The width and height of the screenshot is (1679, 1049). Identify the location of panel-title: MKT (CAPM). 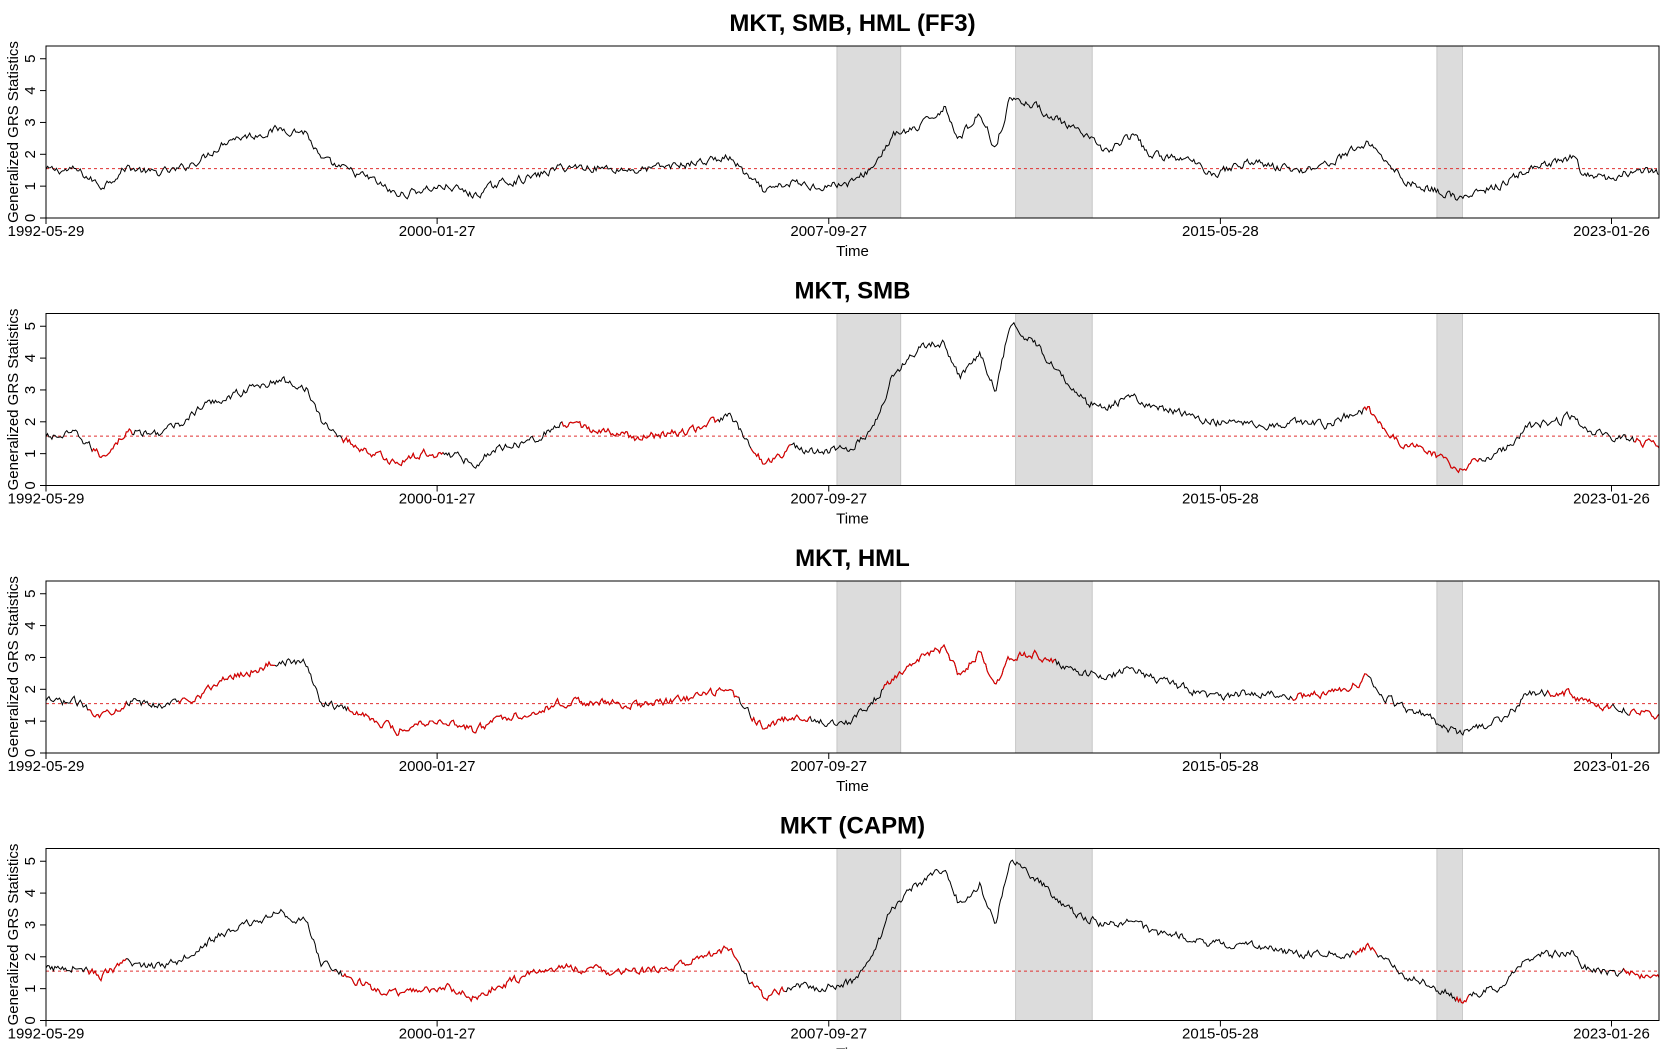
(852, 826).